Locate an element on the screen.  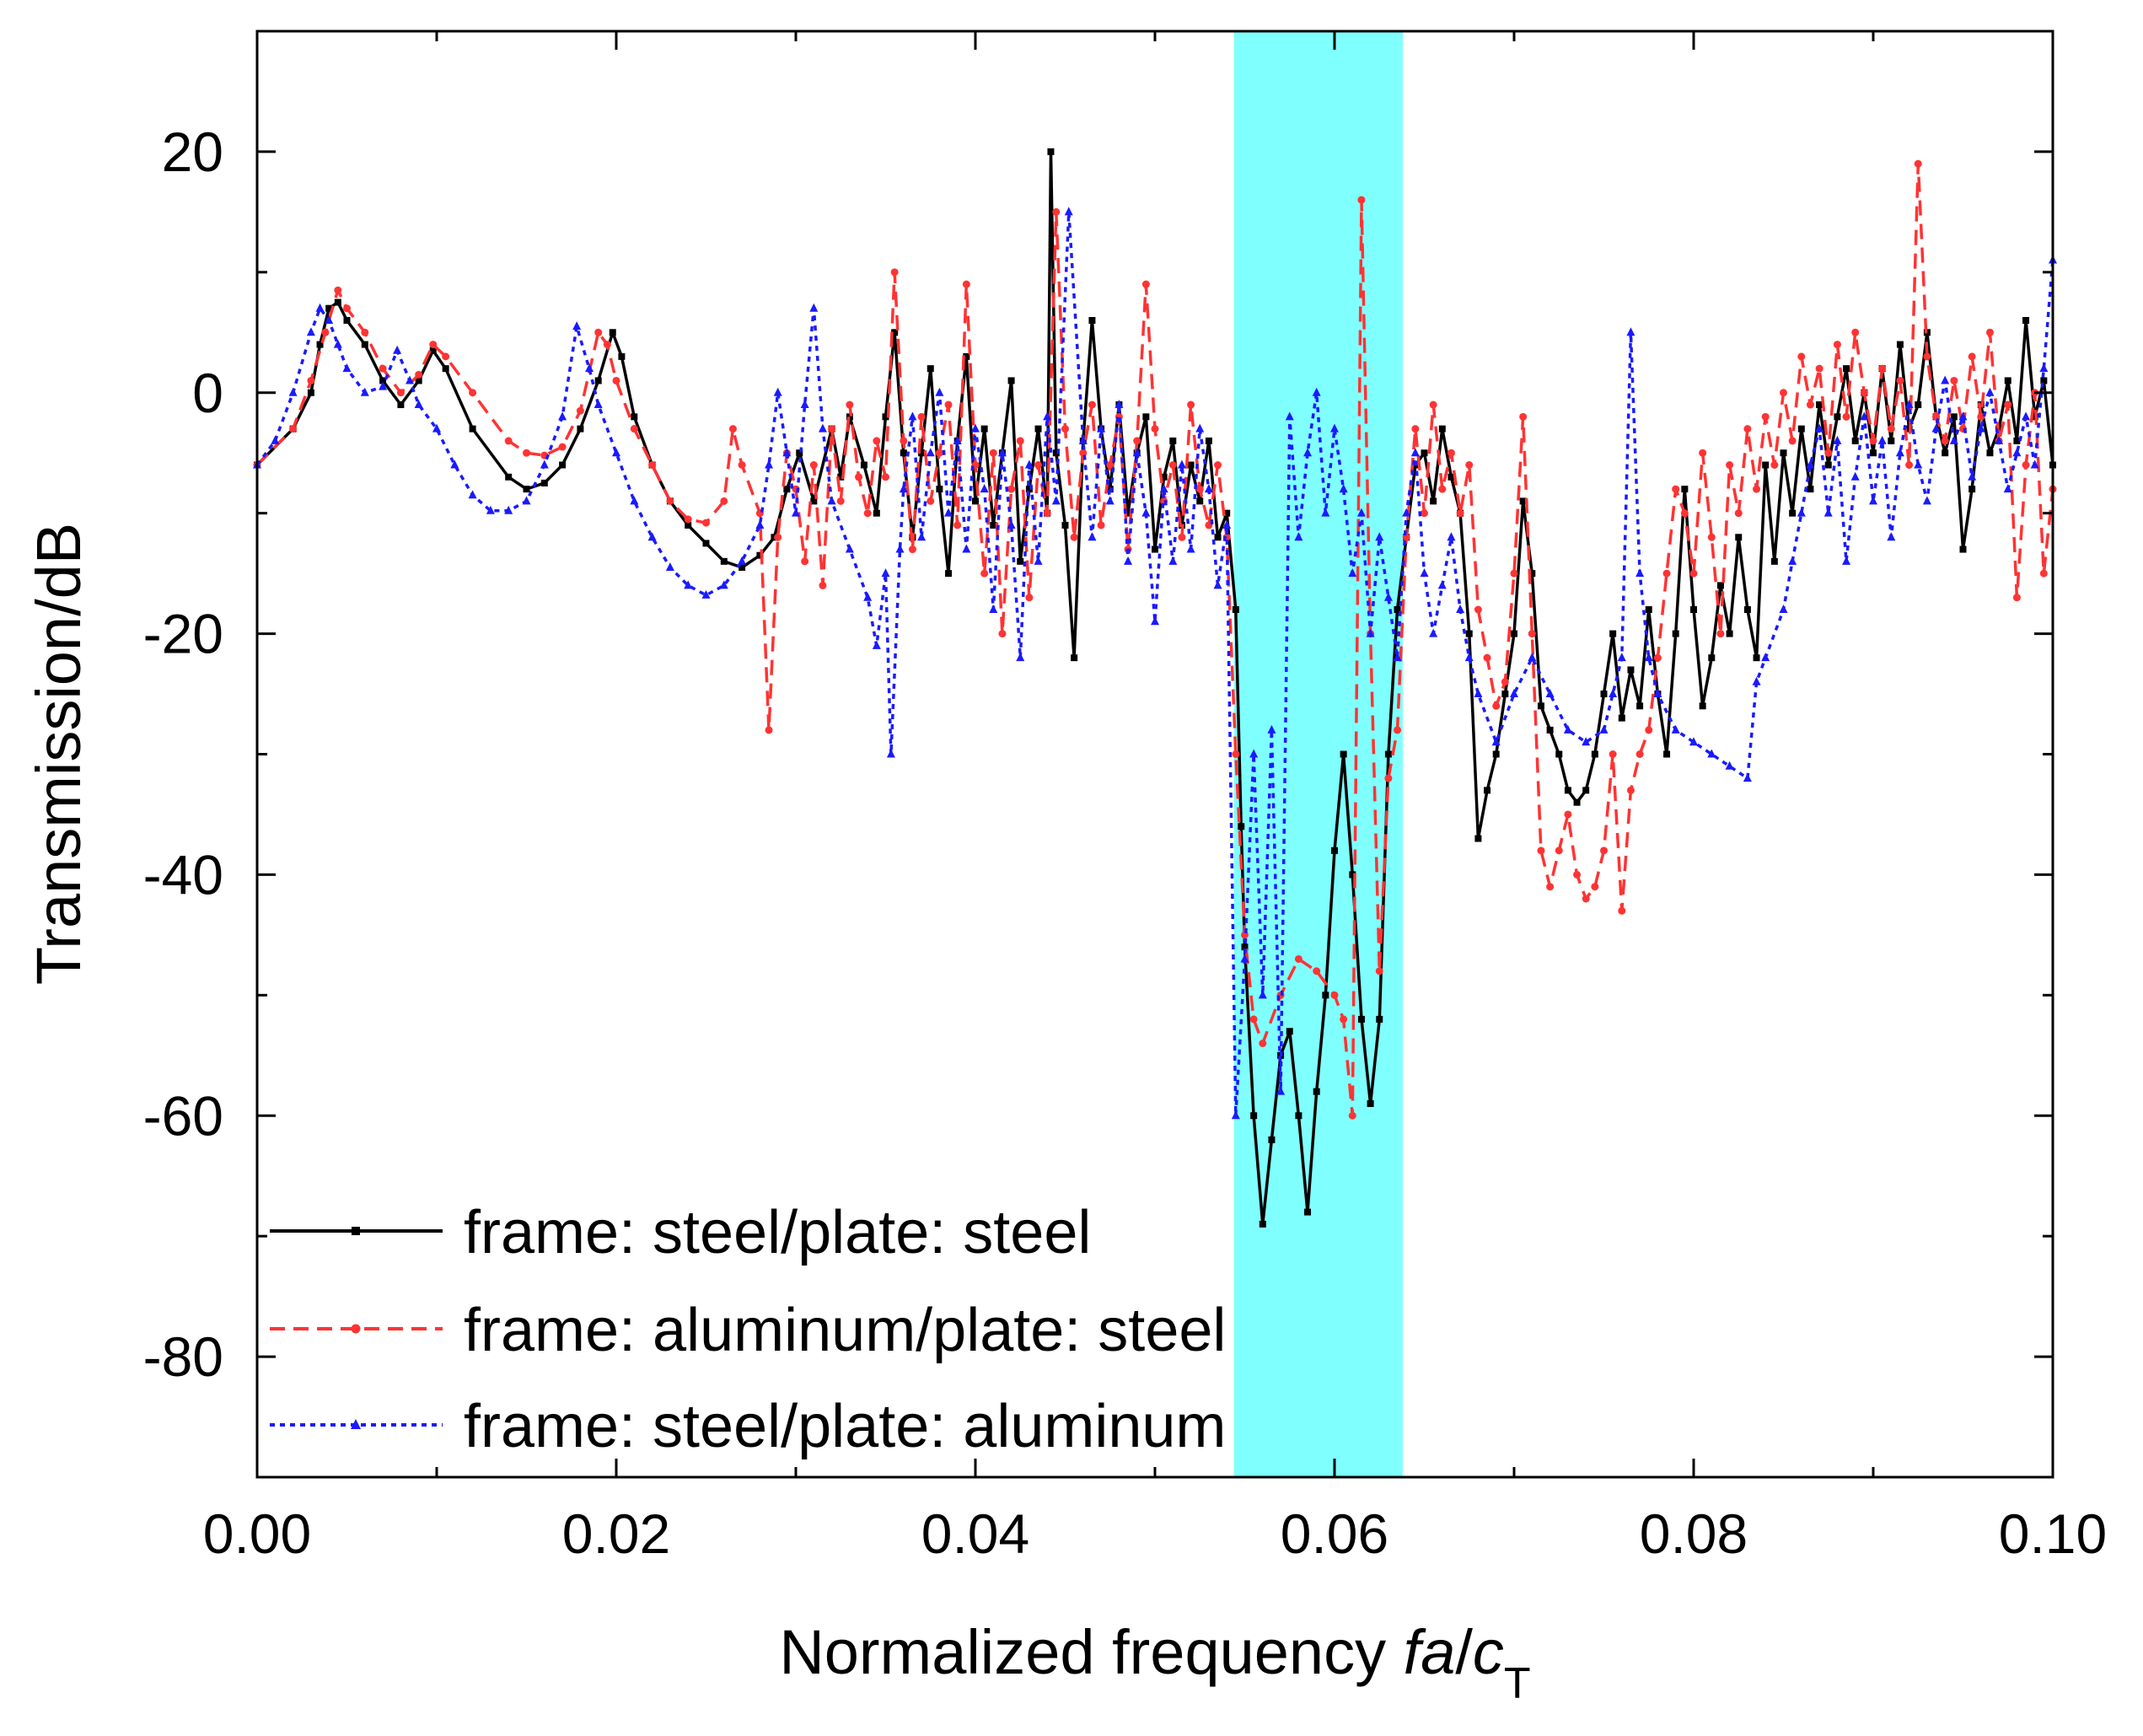
y-tick-label: -60 is located at coordinates (183, 1115).